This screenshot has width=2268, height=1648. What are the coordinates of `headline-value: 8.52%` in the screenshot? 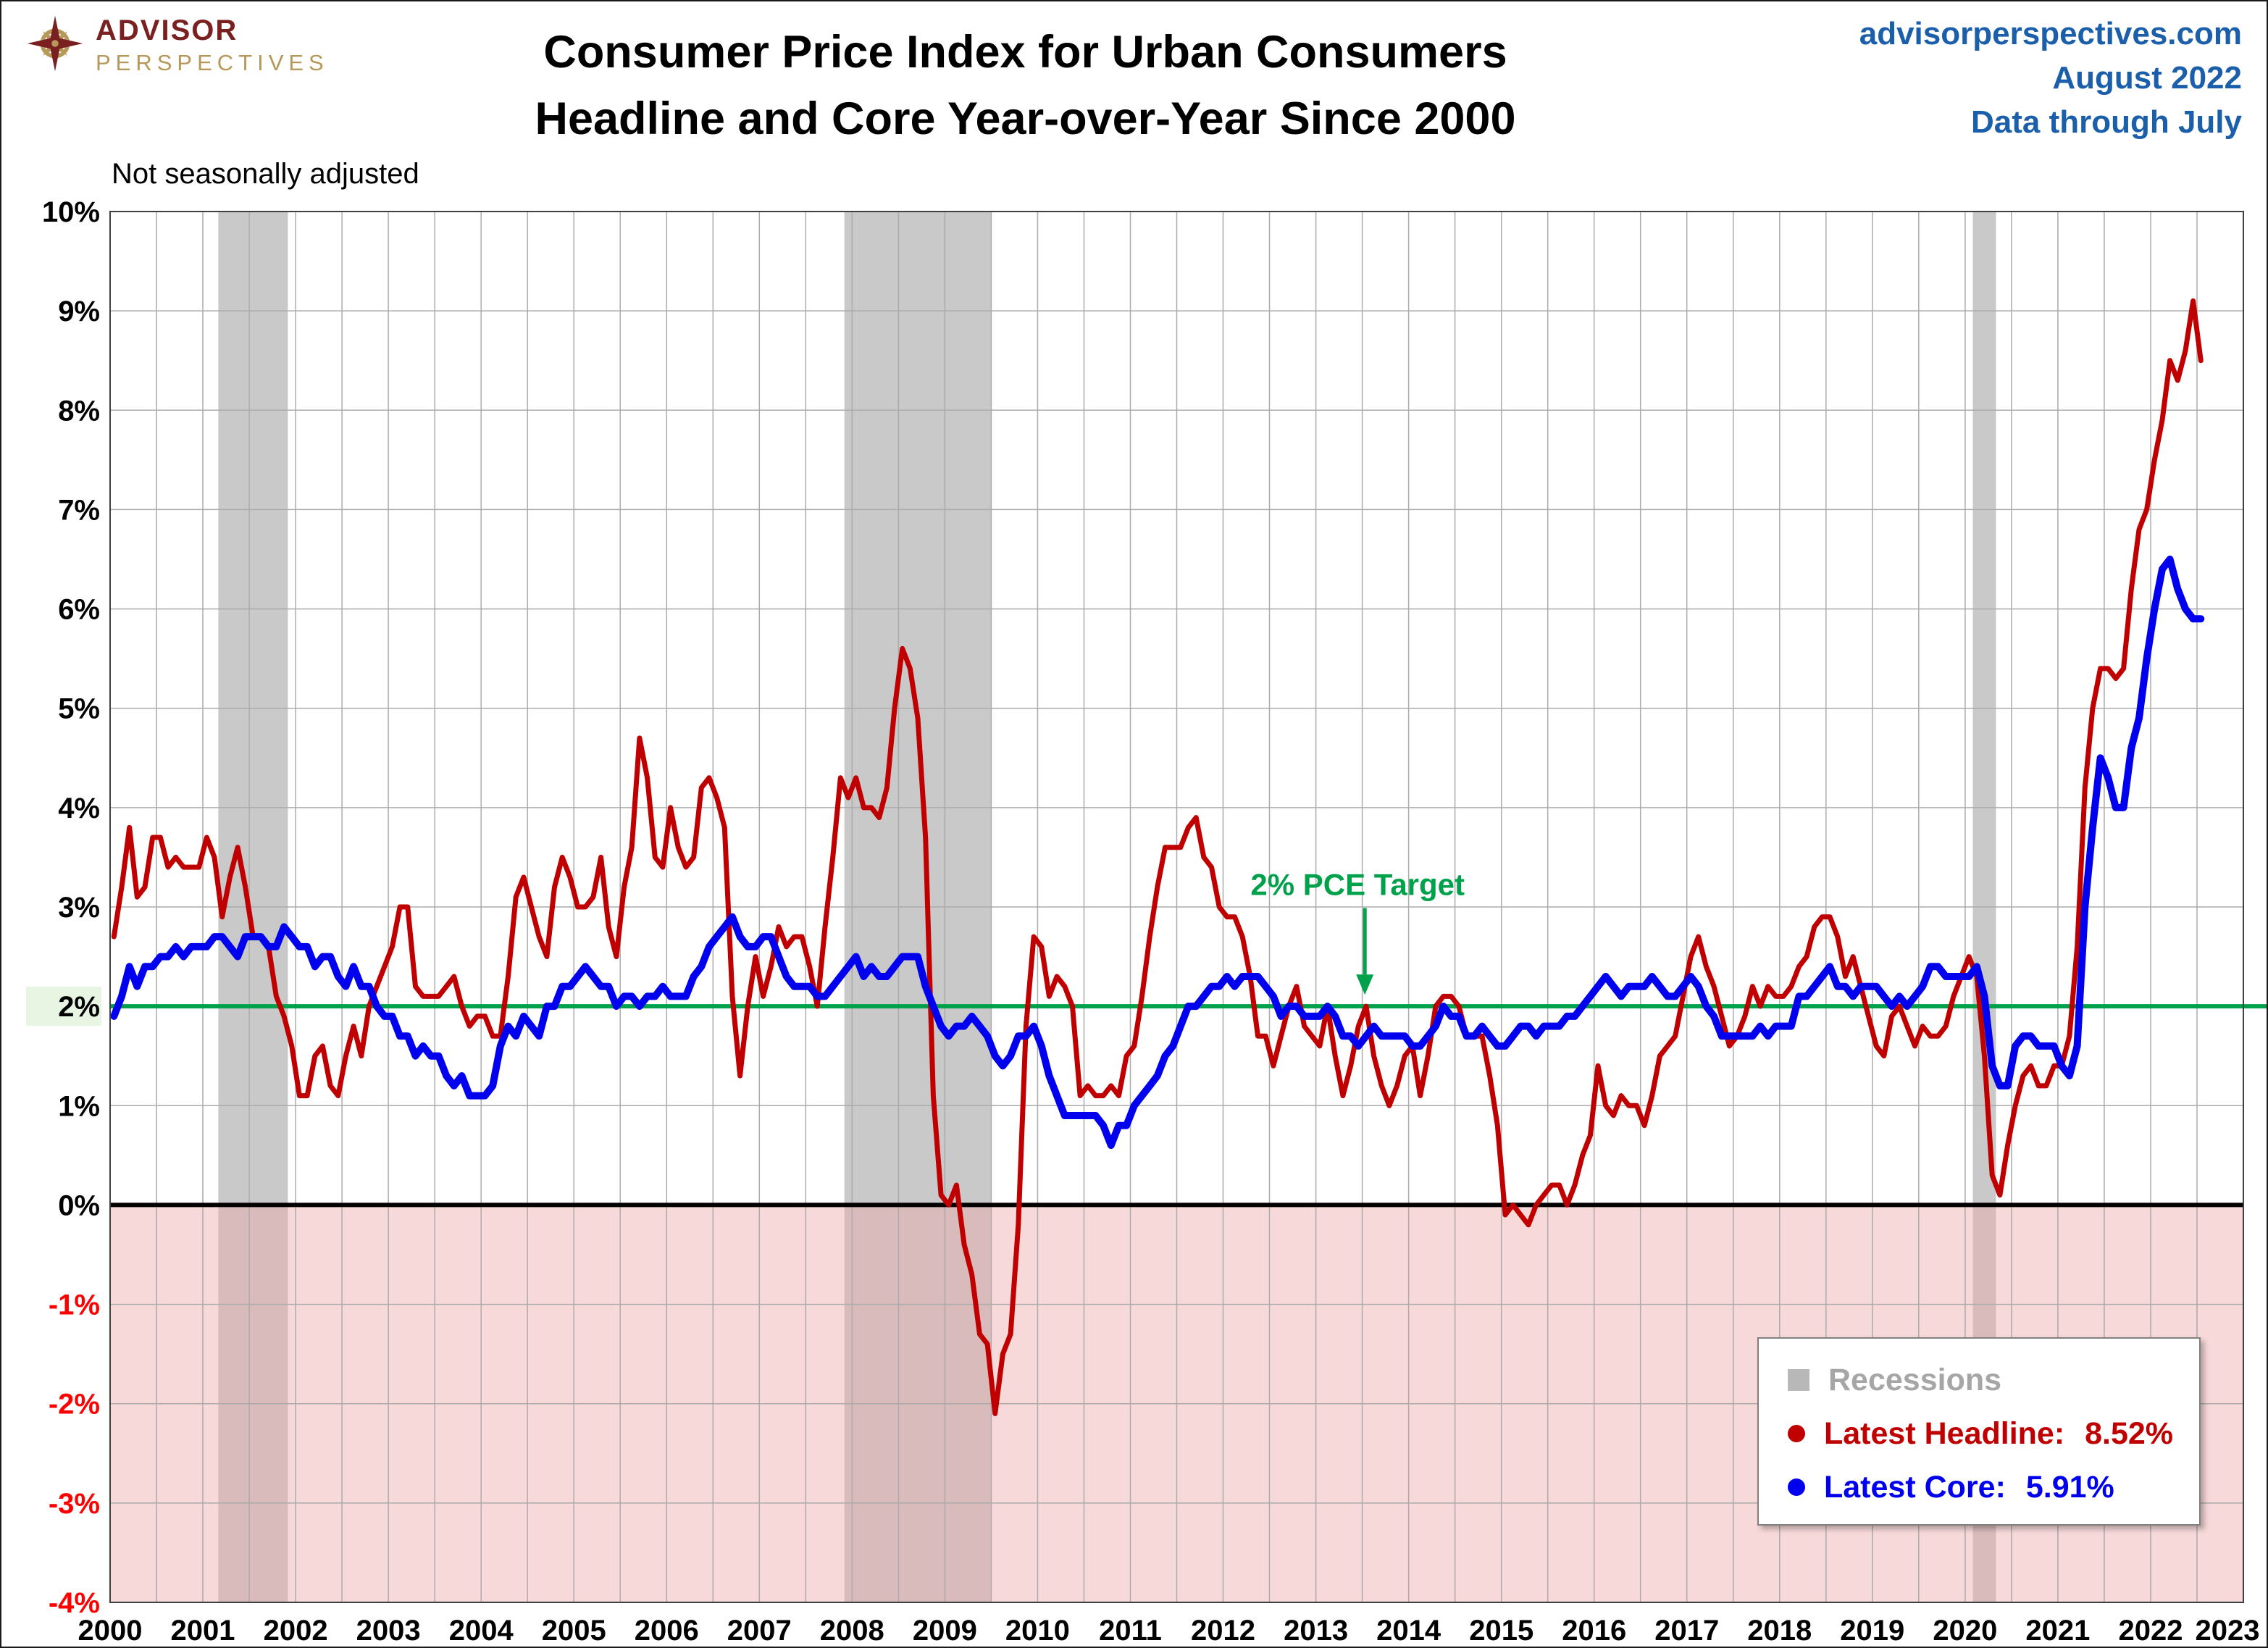 It's located at (2130, 1433).